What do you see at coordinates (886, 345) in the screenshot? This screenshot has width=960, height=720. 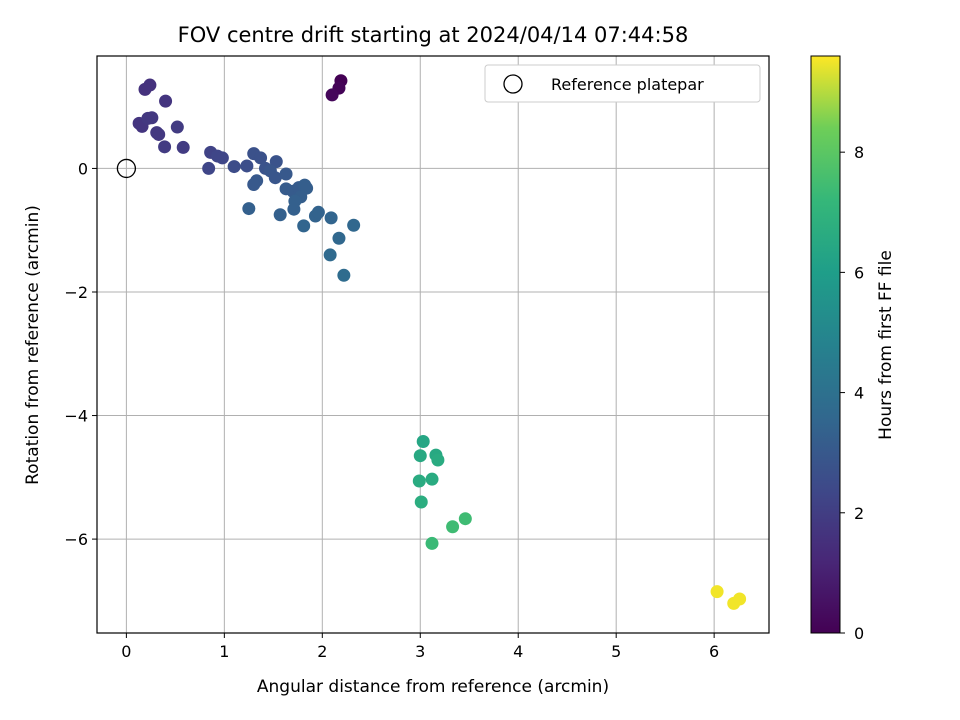 I see `colorbar-label: Hours from first FF file` at bounding box center [886, 345].